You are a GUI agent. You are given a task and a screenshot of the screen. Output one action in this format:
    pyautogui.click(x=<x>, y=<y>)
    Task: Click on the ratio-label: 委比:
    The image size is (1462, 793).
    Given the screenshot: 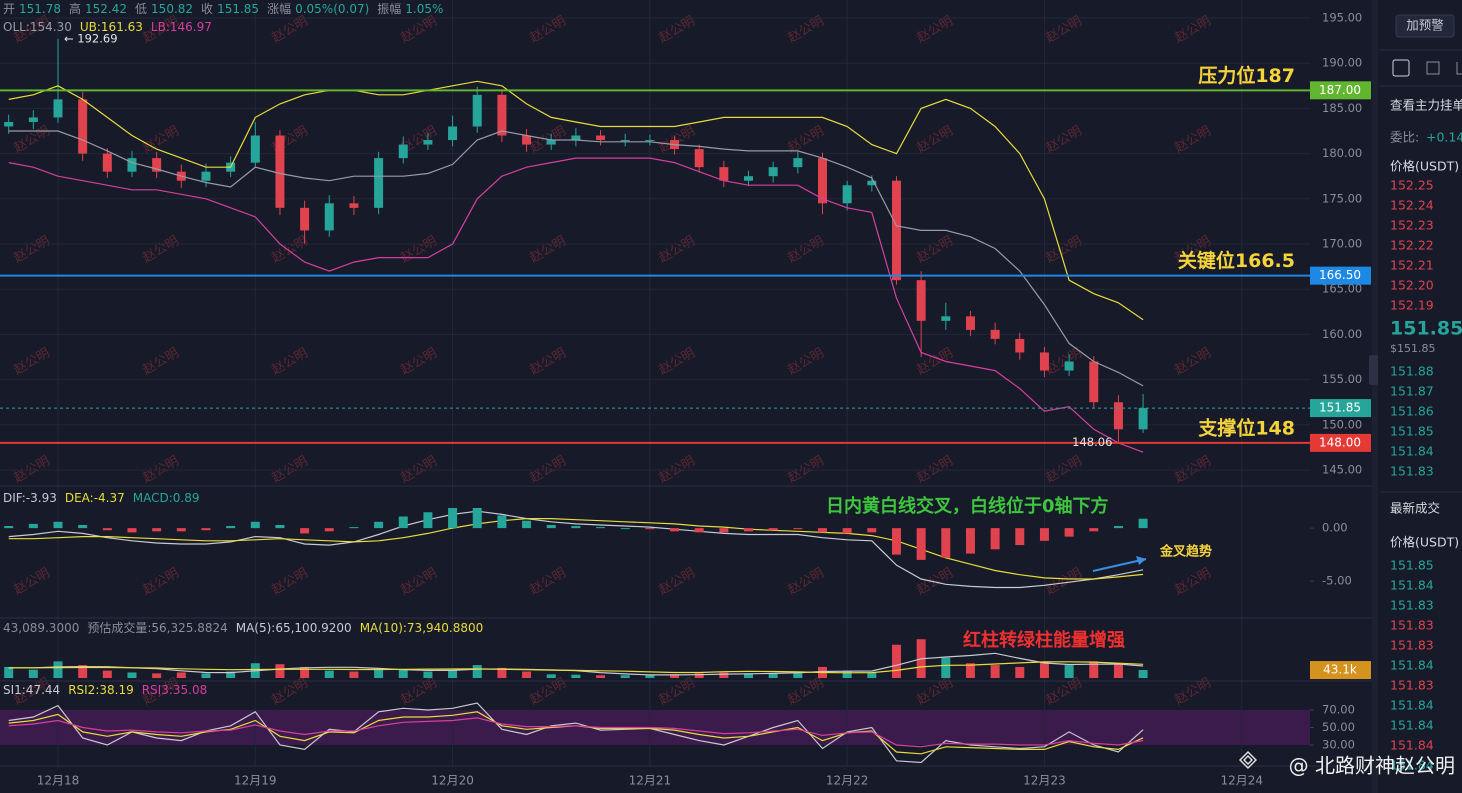 What is the action you would take?
    pyautogui.click(x=1404, y=137)
    